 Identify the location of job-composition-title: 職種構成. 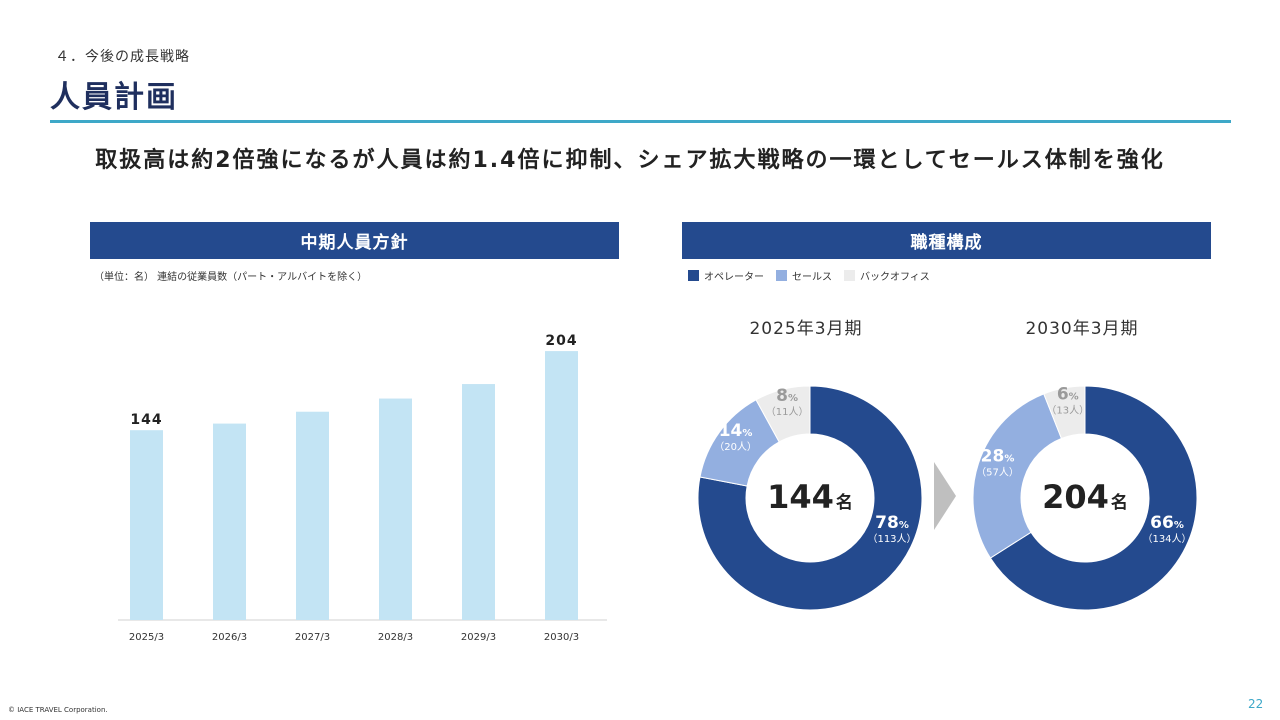
(946, 243).